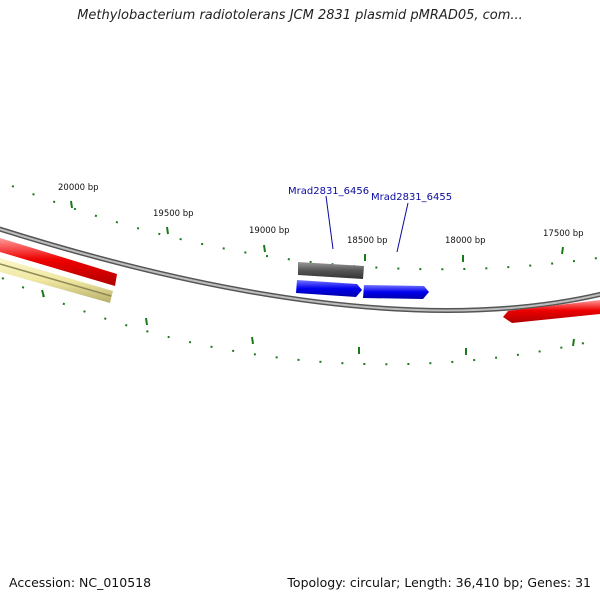  What do you see at coordinates (173, 214) in the screenshot?
I see `tick-label: 19500 bp` at bounding box center [173, 214].